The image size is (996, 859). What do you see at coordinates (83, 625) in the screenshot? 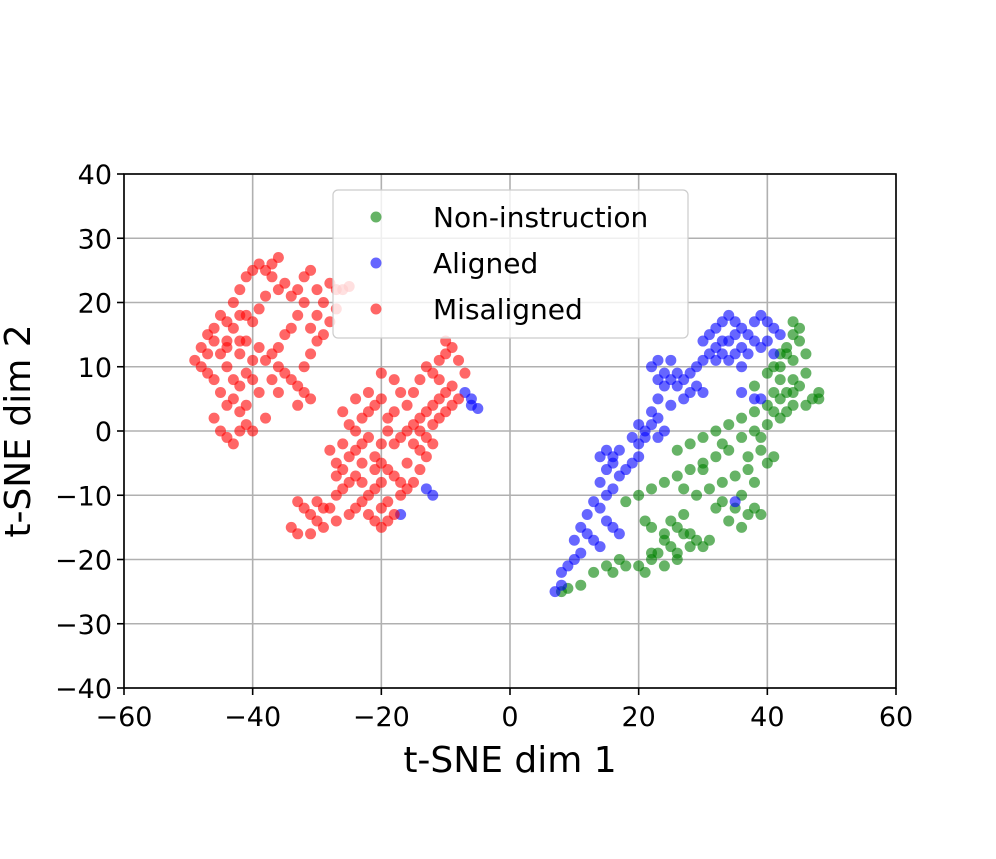
I see `y-tick-label: −30` at bounding box center [83, 625].